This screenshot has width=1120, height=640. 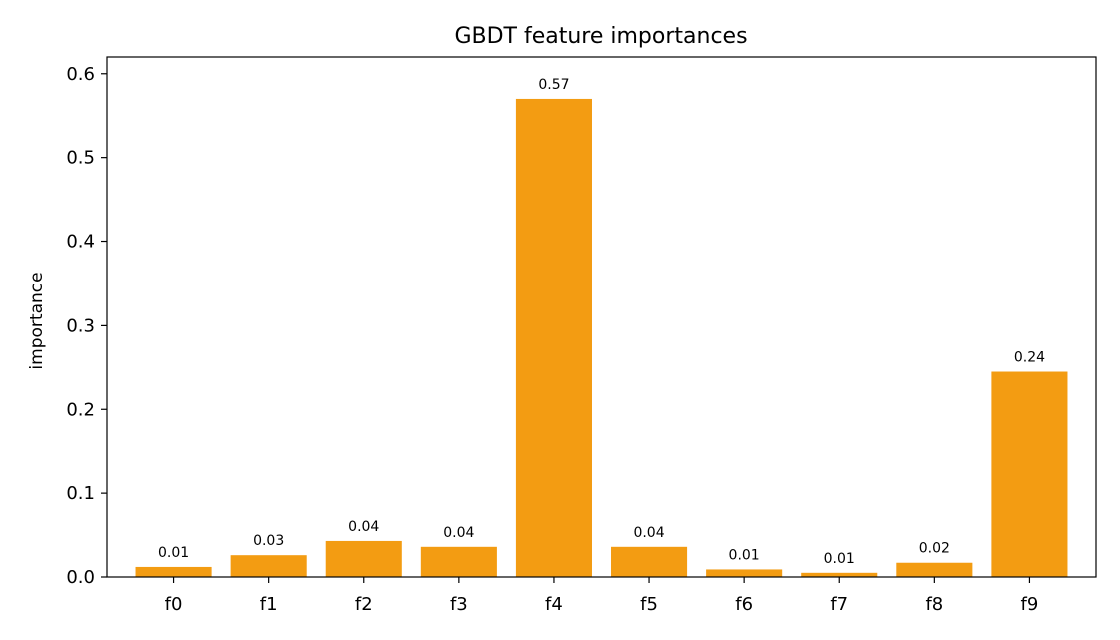 I want to click on x-tick-label-f8: f8, so click(x=934, y=604).